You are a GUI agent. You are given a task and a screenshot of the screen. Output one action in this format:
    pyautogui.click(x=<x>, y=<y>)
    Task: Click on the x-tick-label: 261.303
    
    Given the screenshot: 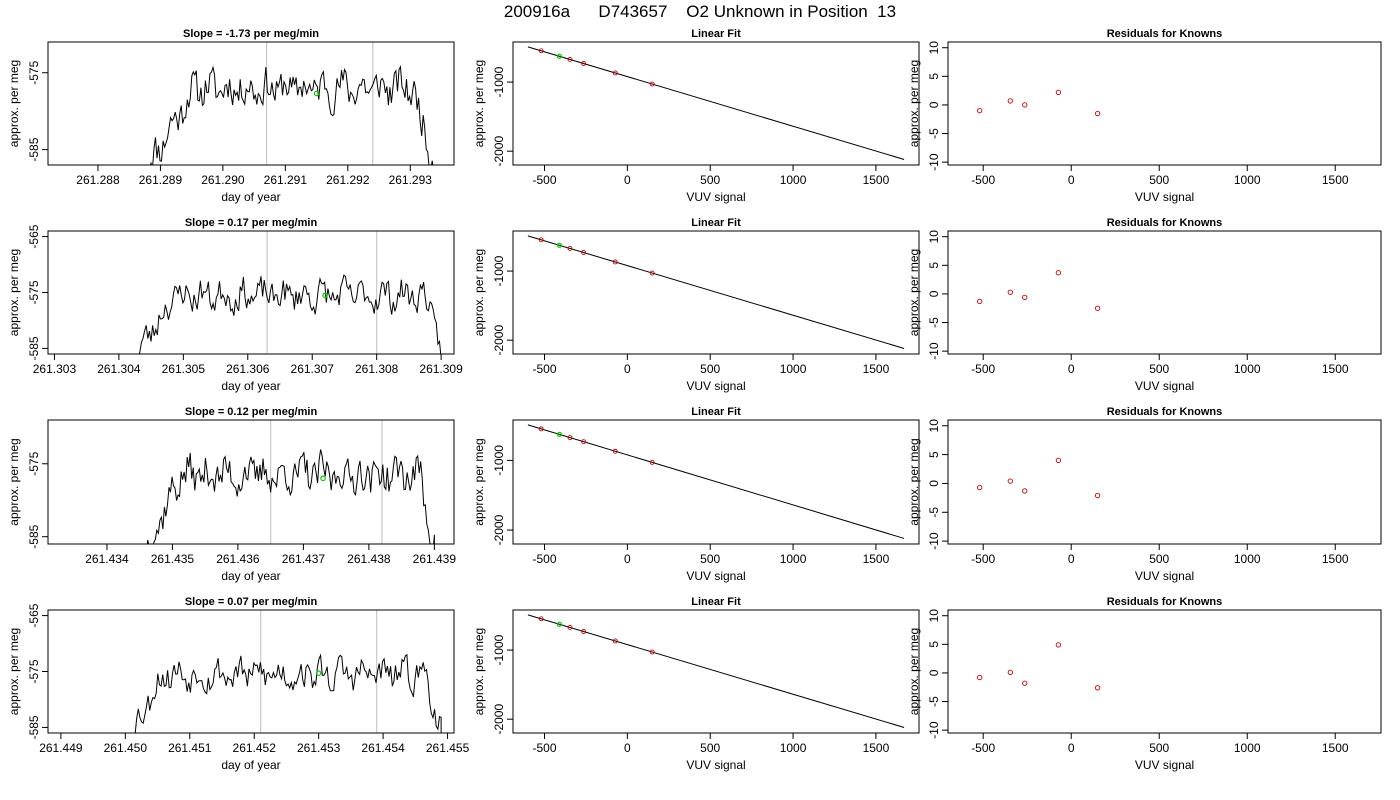 What is the action you would take?
    pyautogui.click(x=55, y=369)
    